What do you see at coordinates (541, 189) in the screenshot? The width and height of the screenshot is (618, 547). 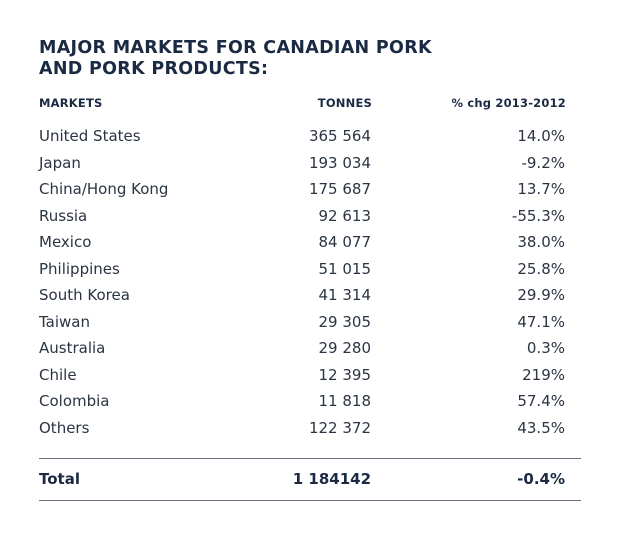 I see `change-value: 13.7%` at bounding box center [541, 189].